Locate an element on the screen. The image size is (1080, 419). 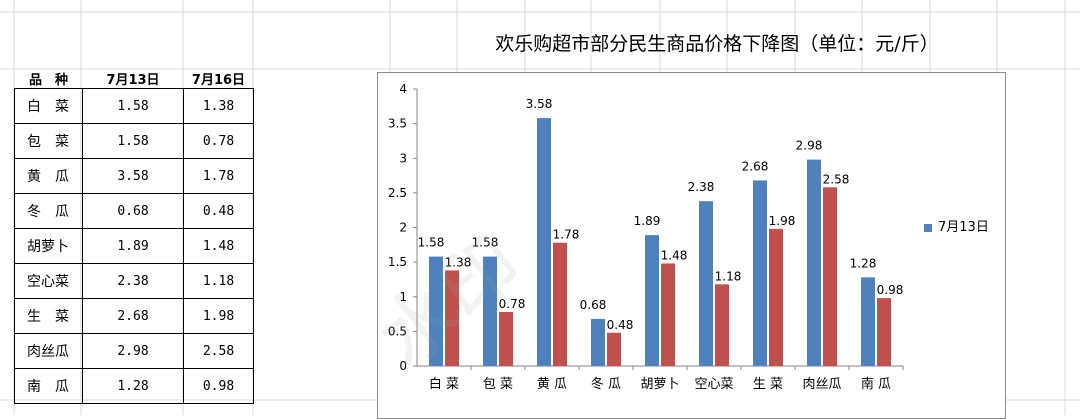
y-tick-label: 1 is located at coordinates (403, 297).